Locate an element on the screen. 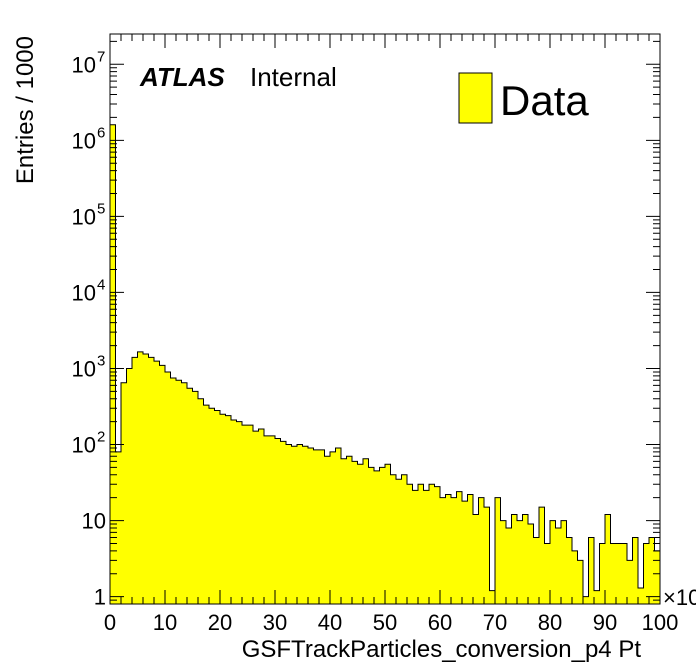  x-tick-label: 10 is located at coordinates (165, 622).